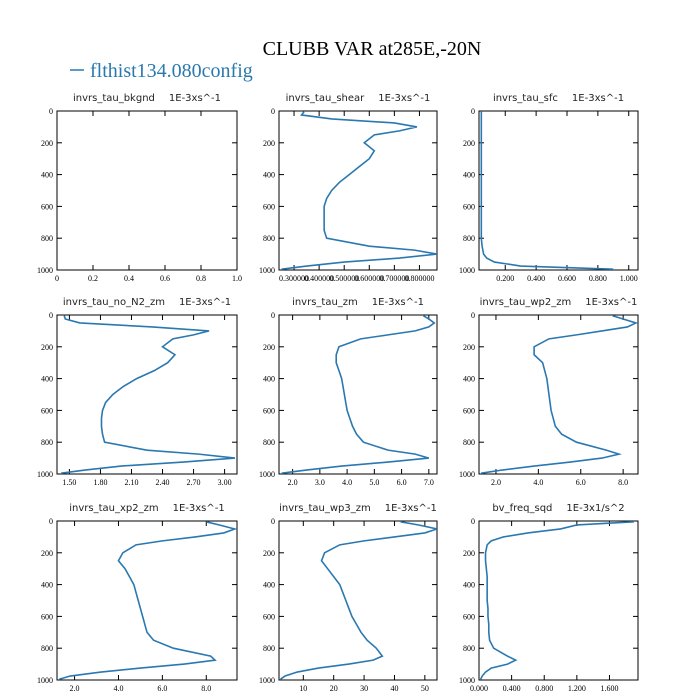 The width and height of the screenshot is (700, 700). What do you see at coordinates (171, 71) in the screenshot?
I see `legend-label: flthist134.080config` at bounding box center [171, 71].